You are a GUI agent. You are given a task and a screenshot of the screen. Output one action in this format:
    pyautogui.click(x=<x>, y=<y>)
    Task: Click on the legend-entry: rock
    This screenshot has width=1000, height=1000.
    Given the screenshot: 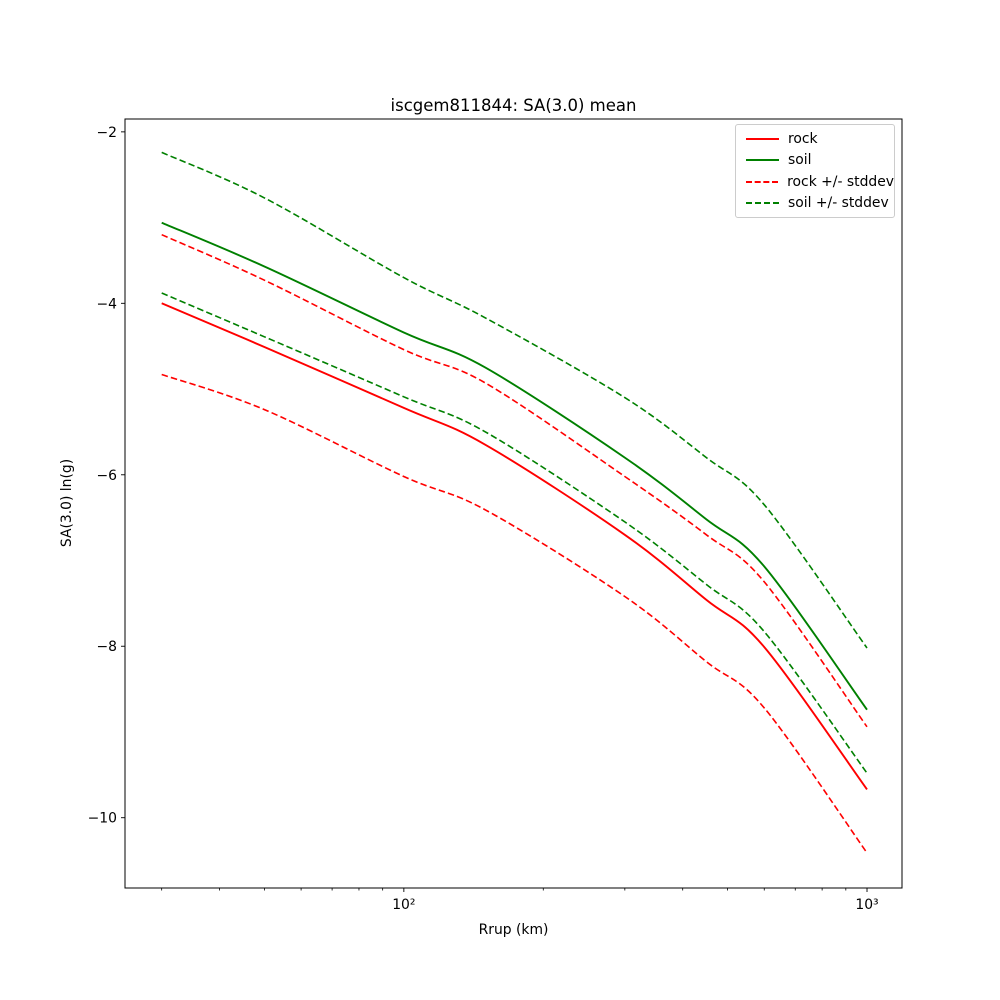 What is the action you would take?
    pyautogui.click(x=815, y=139)
    